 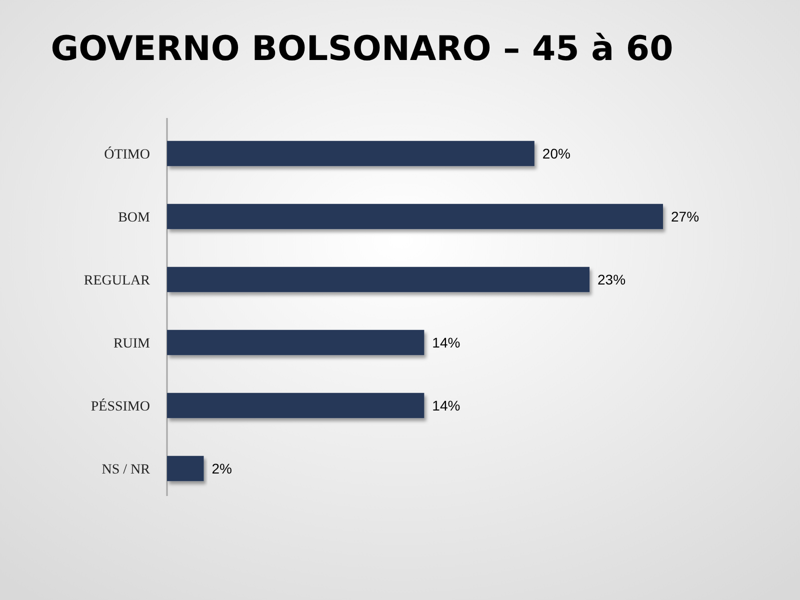 What do you see at coordinates (222, 468) in the screenshot?
I see `data-label: 2%` at bounding box center [222, 468].